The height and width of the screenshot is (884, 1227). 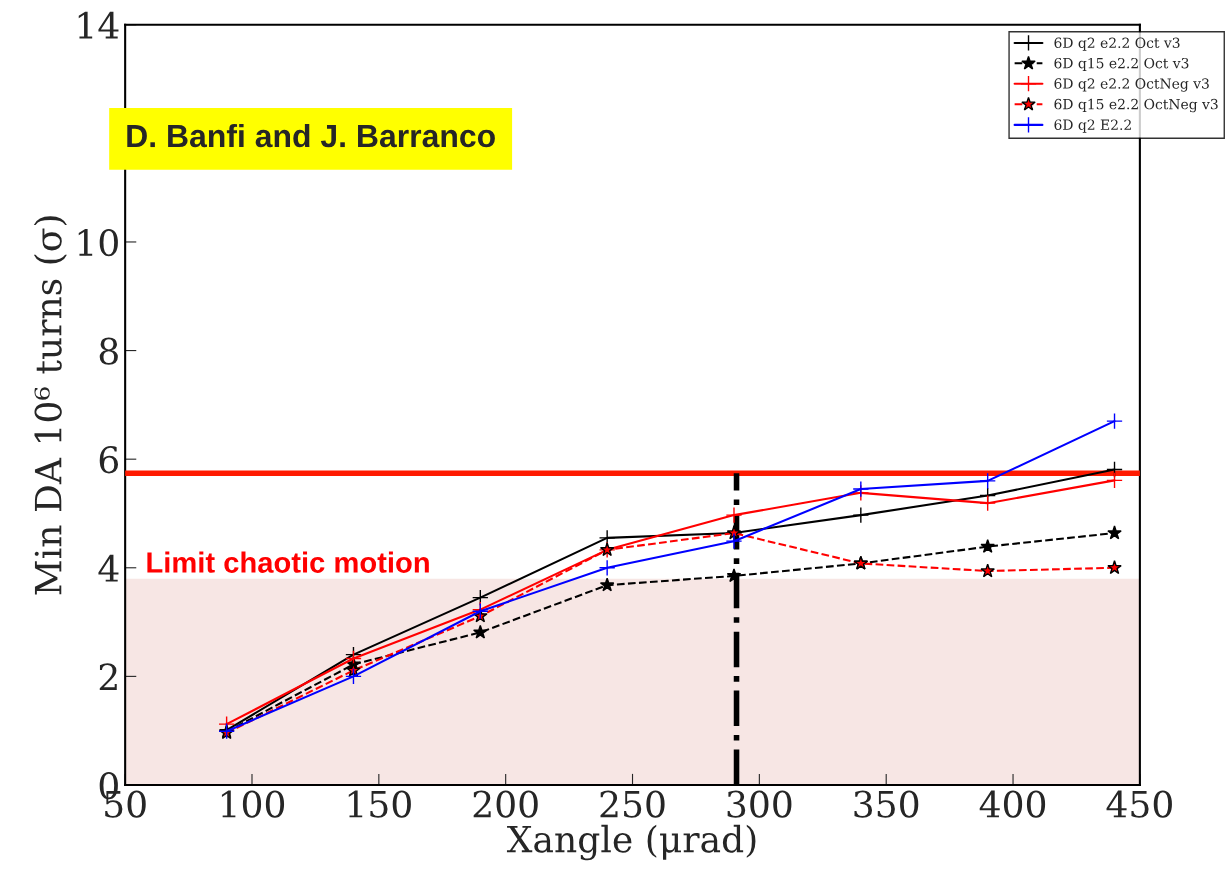 What do you see at coordinates (1131, 85) in the screenshot?
I see `legend-label: 6D q2 e2.2 OctNeg v3` at bounding box center [1131, 85].